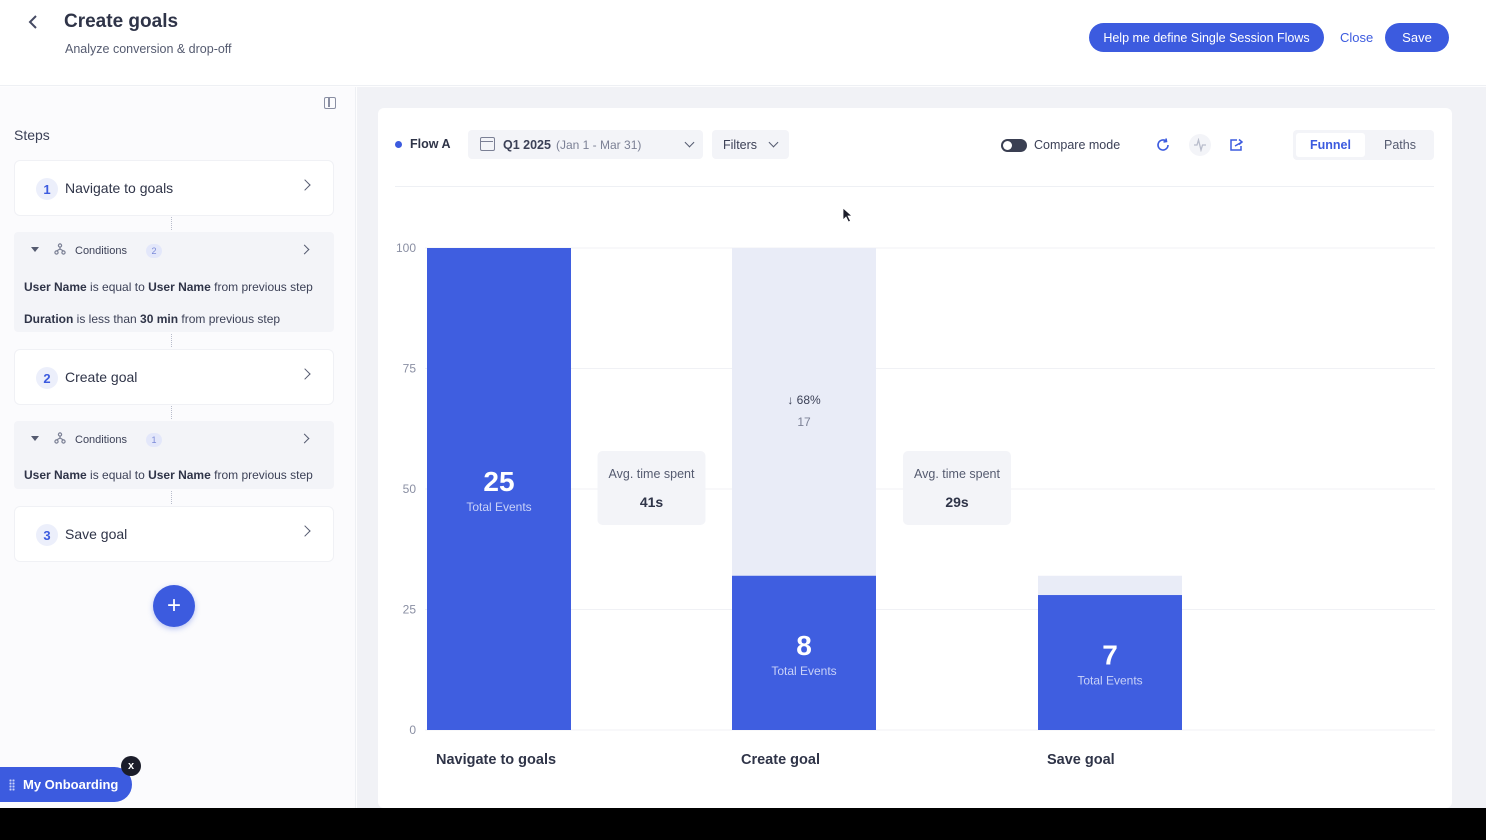 The height and width of the screenshot is (840, 1486). What do you see at coordinates (498, 481) in the screenshot?
I see `bar-value-label: 25` at bounding box center [498, 481].